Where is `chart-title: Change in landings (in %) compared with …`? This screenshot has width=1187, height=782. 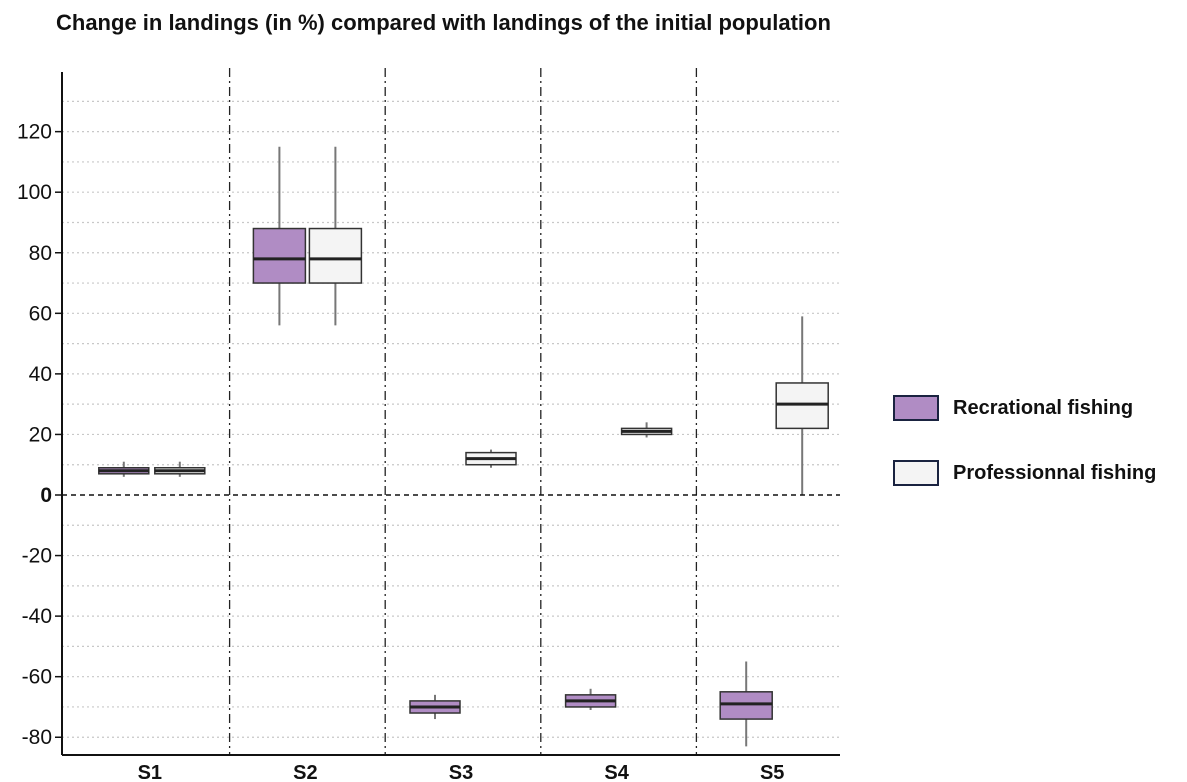 chart-title: Change in landings (in %) compared with … is located at coordinates (443, 22).